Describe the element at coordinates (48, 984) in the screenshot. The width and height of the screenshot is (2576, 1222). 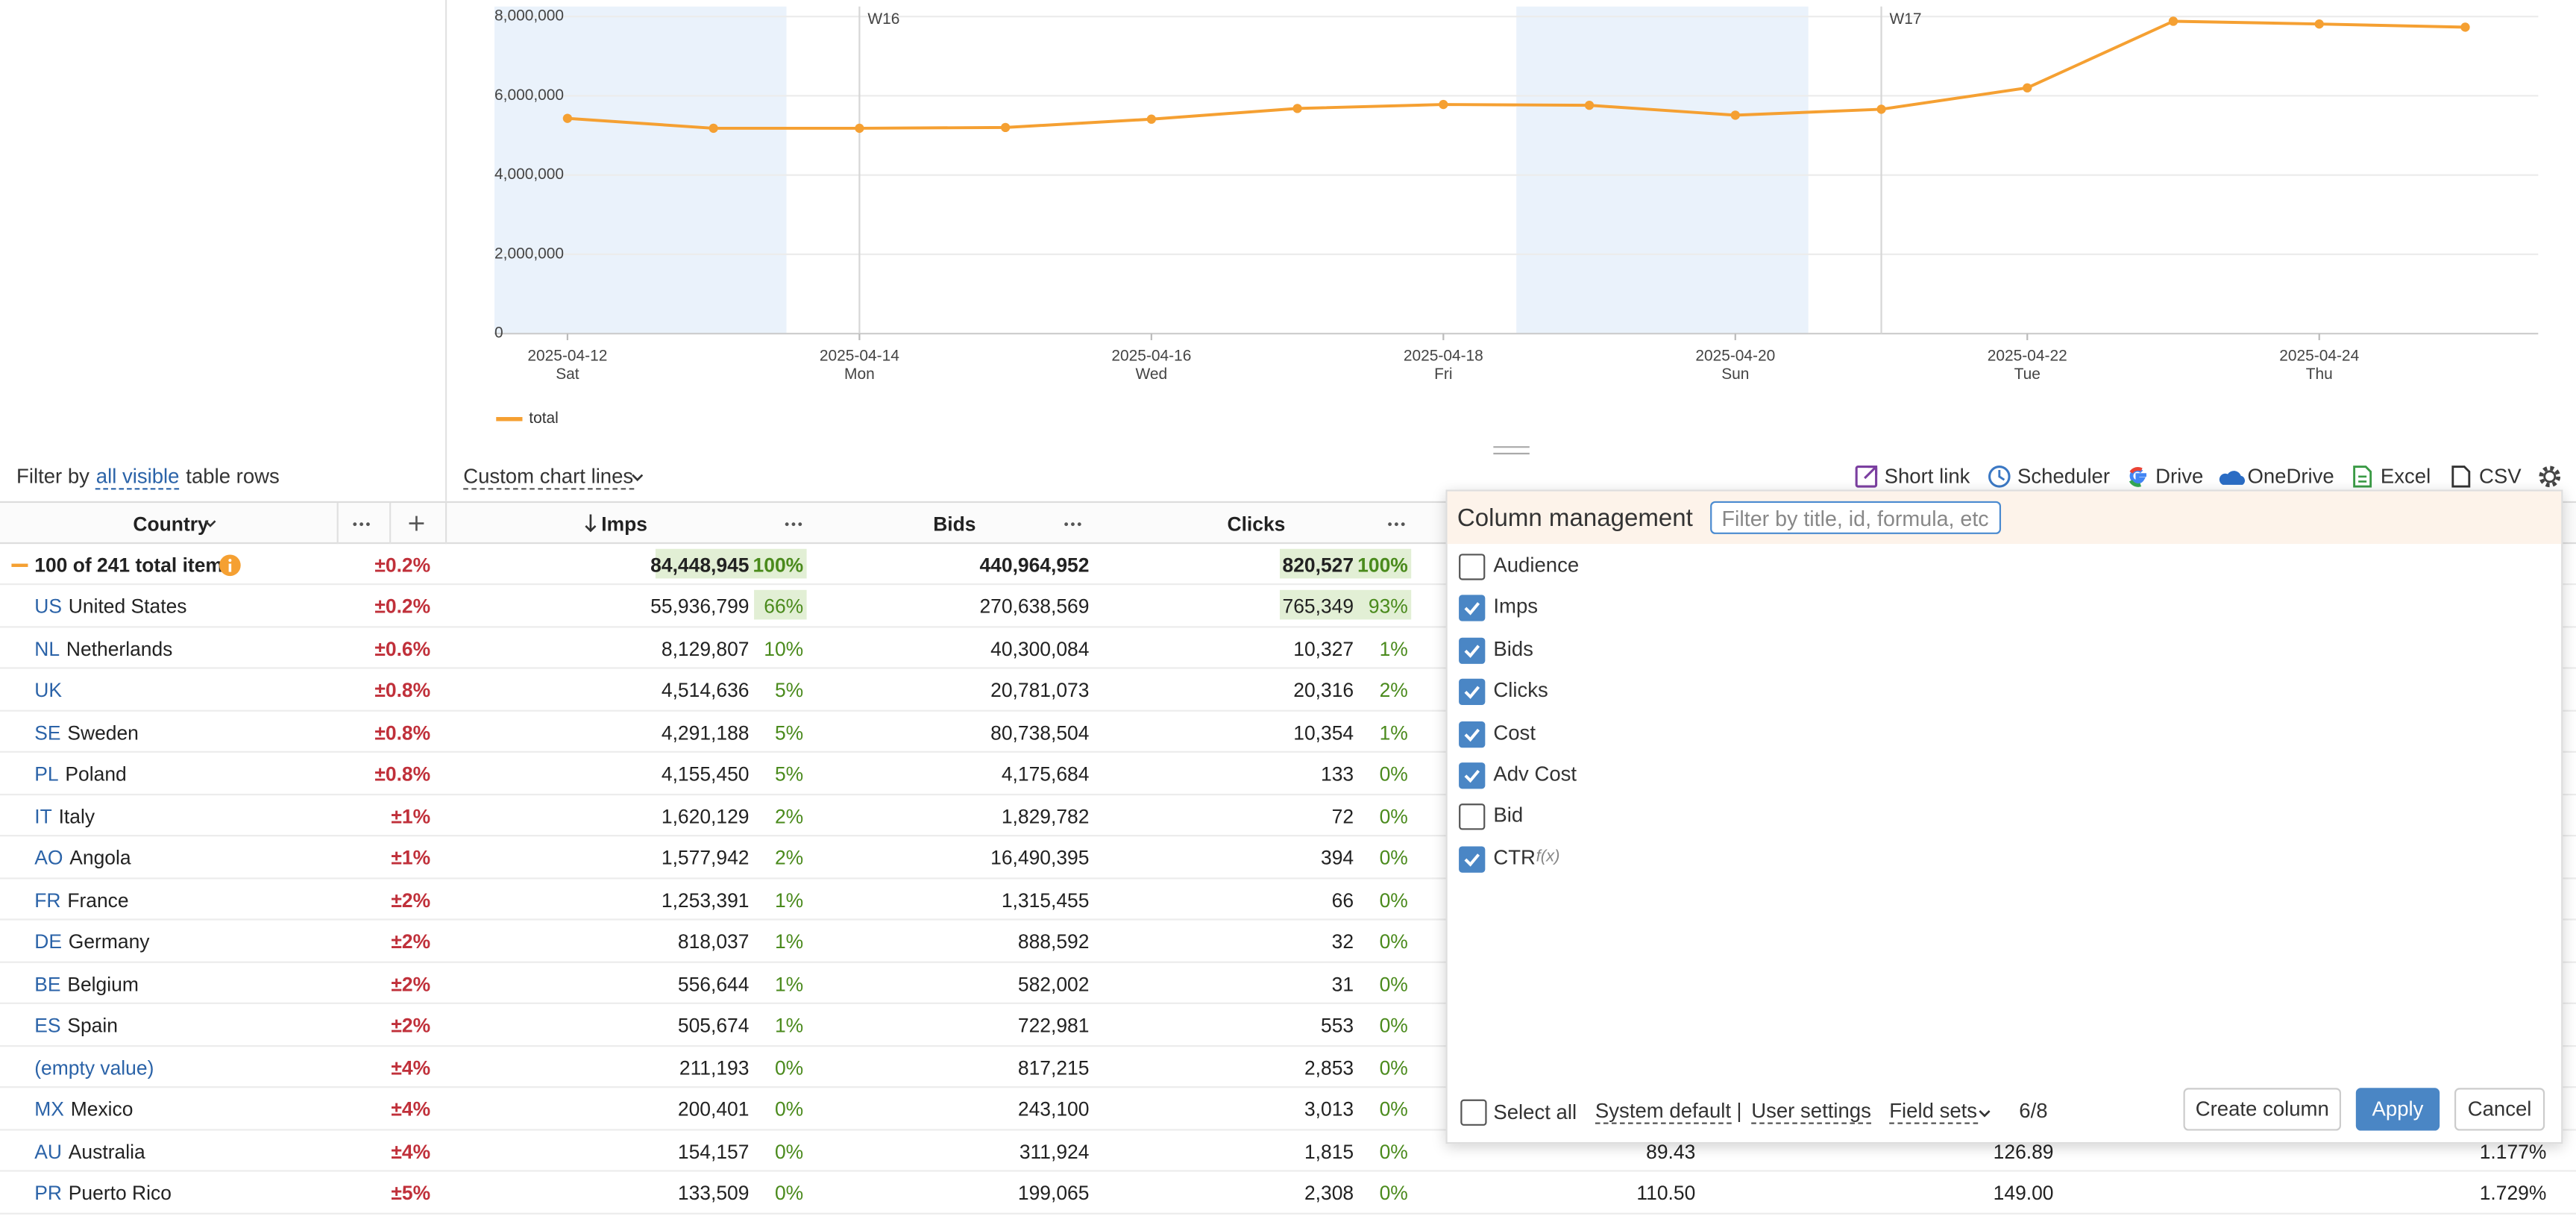
I see `country-code: BE` at that location.